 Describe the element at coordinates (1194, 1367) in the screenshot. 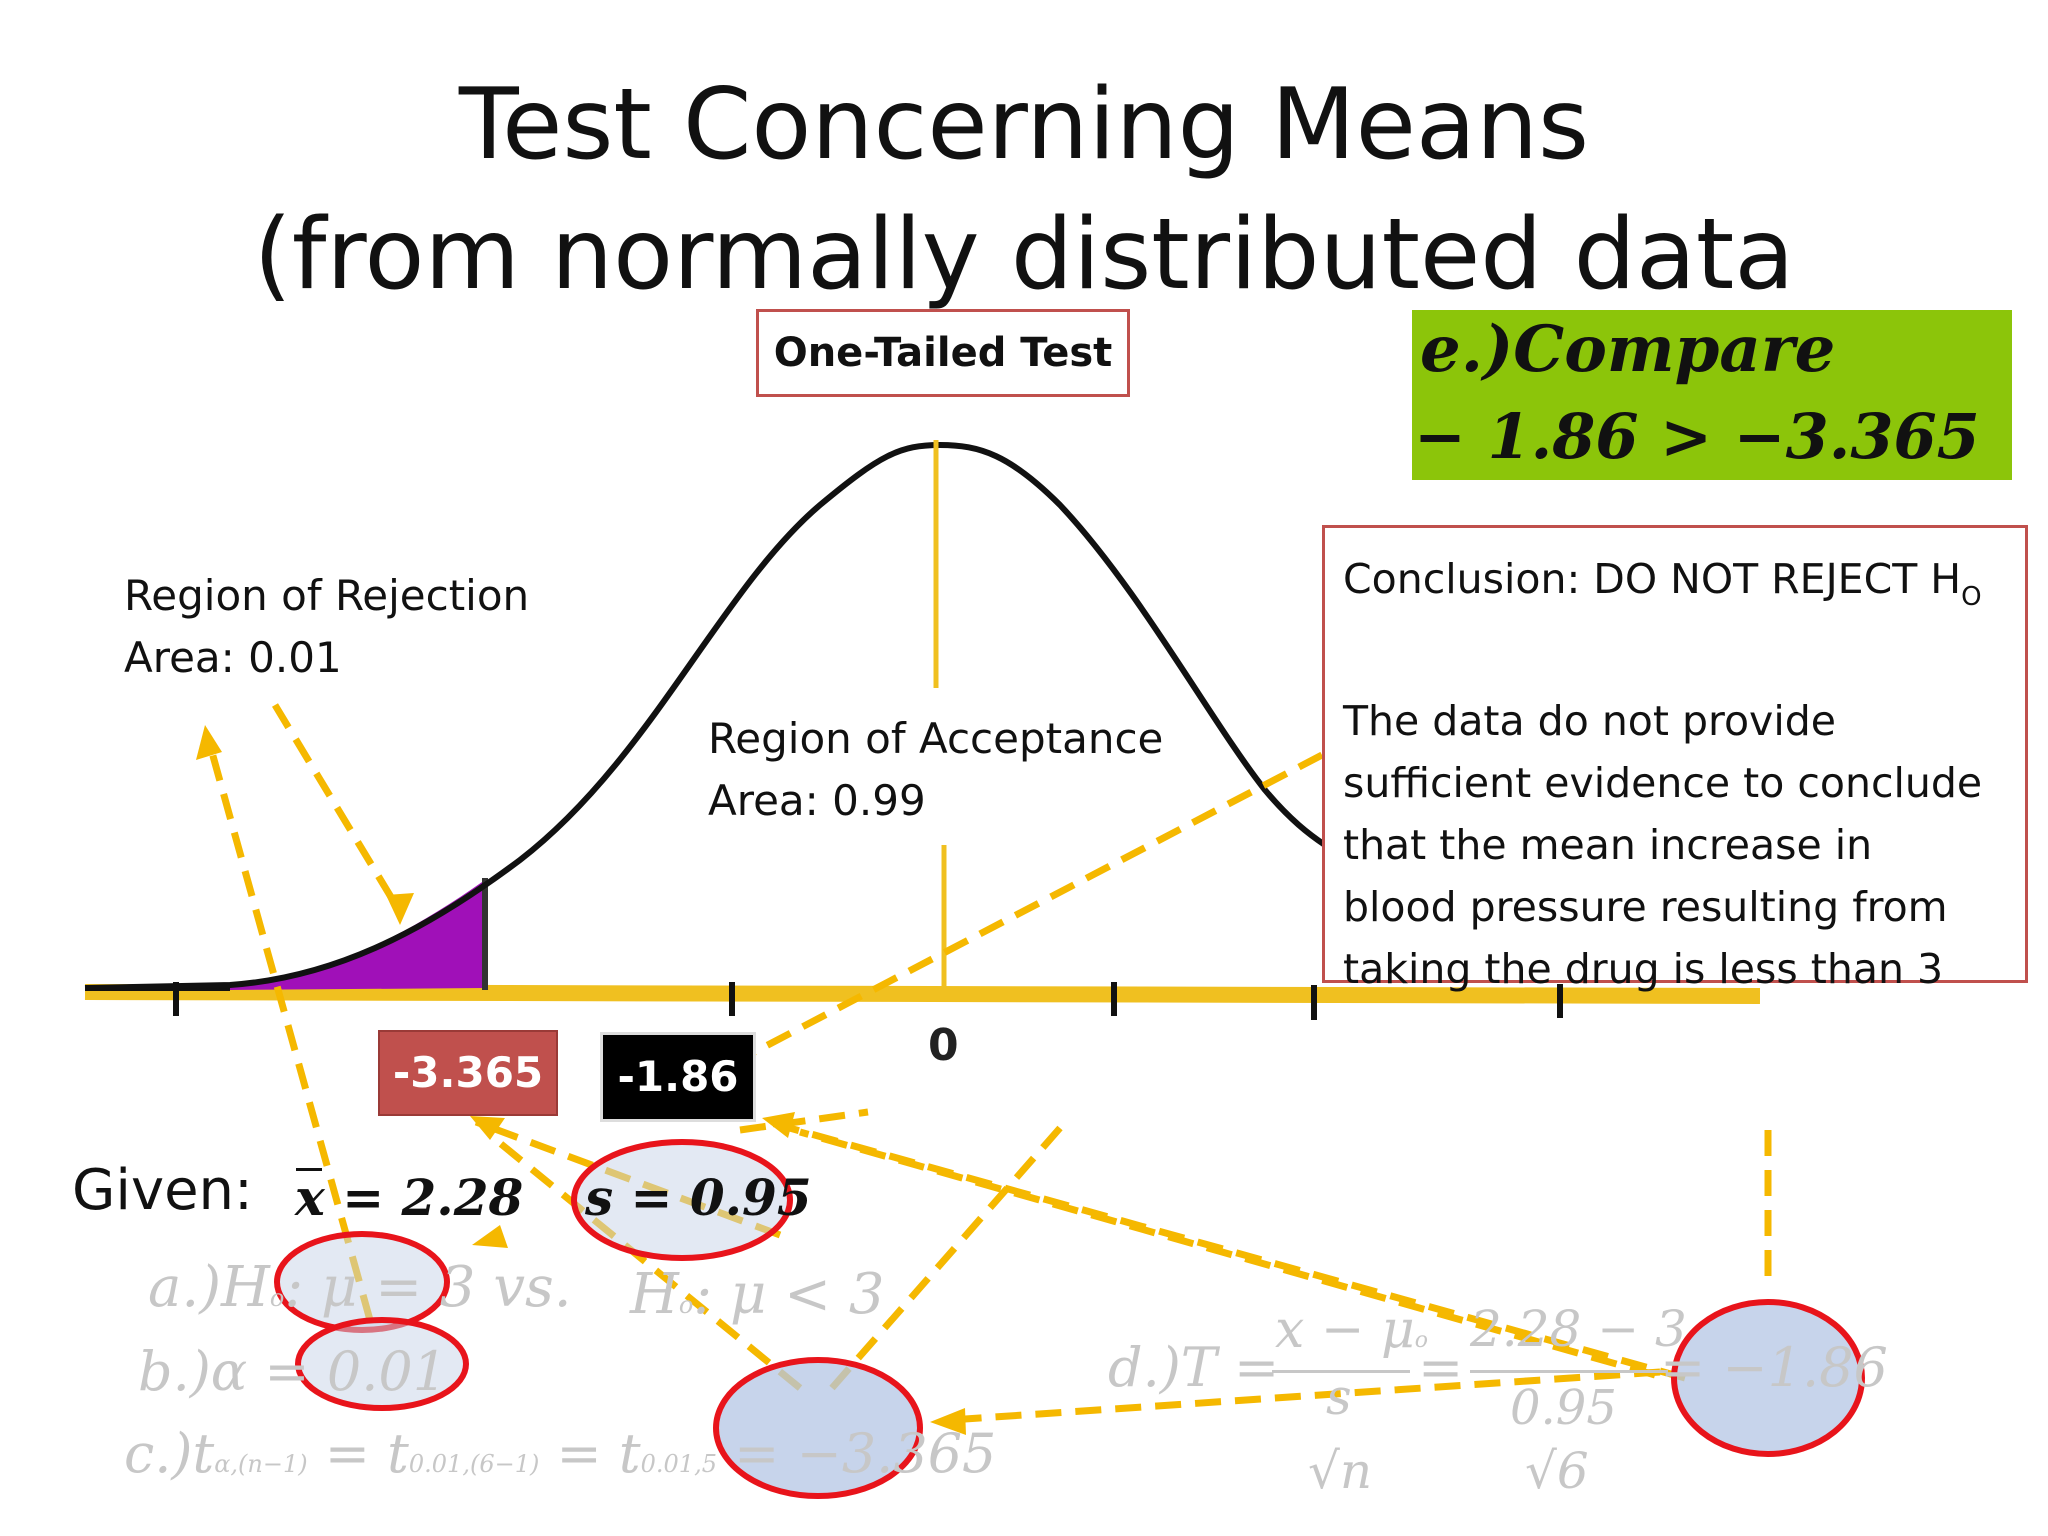

I see `step-d-prefix: d.)T =` at that location.